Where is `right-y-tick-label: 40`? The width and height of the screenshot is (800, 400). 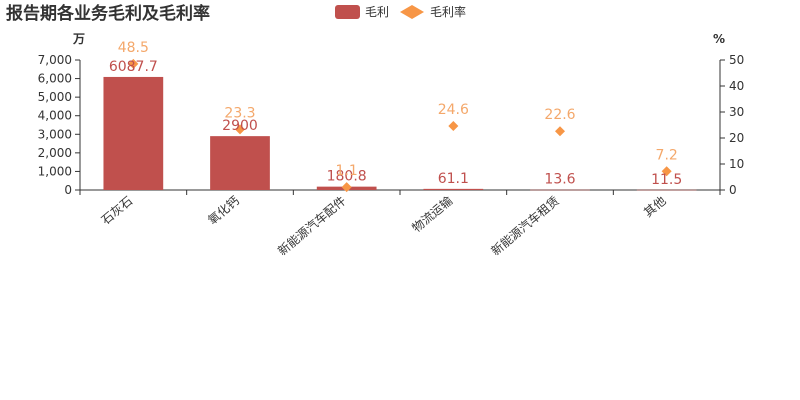 right-y-tick-label: 40 is located at coordinates (736, 86).